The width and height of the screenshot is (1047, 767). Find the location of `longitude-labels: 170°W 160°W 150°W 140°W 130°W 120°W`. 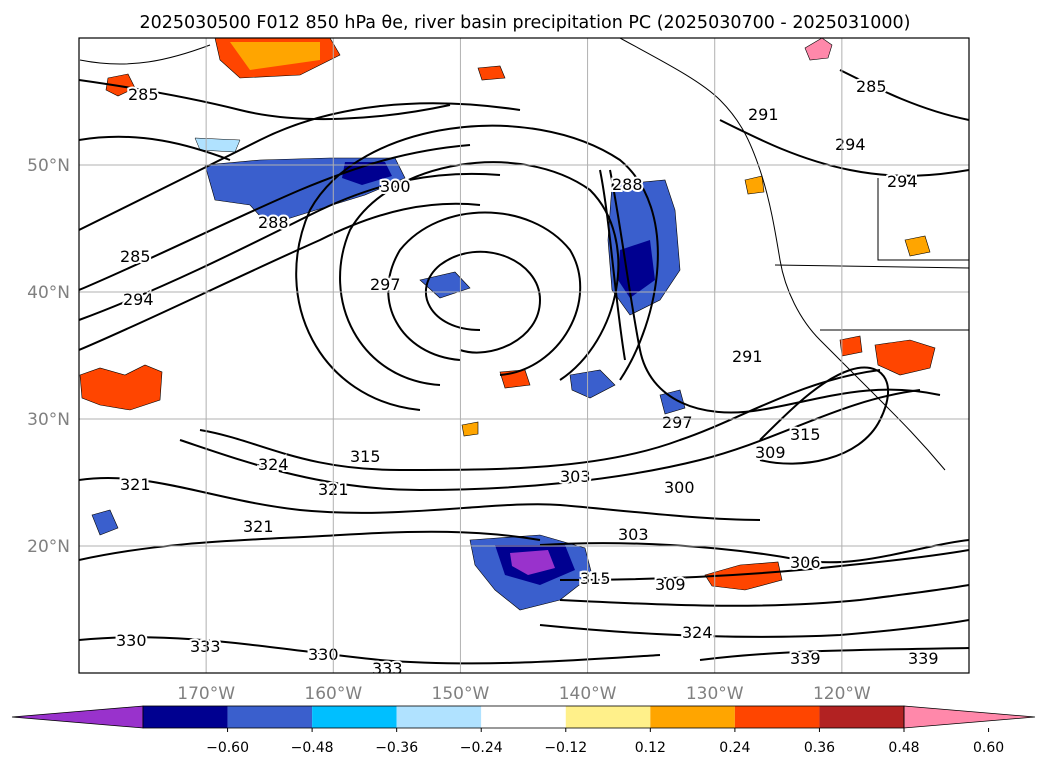

longitude-labels: 170°W 160°W 150°W 140°W 130°W 120°W is located at coordinates (524, 694).